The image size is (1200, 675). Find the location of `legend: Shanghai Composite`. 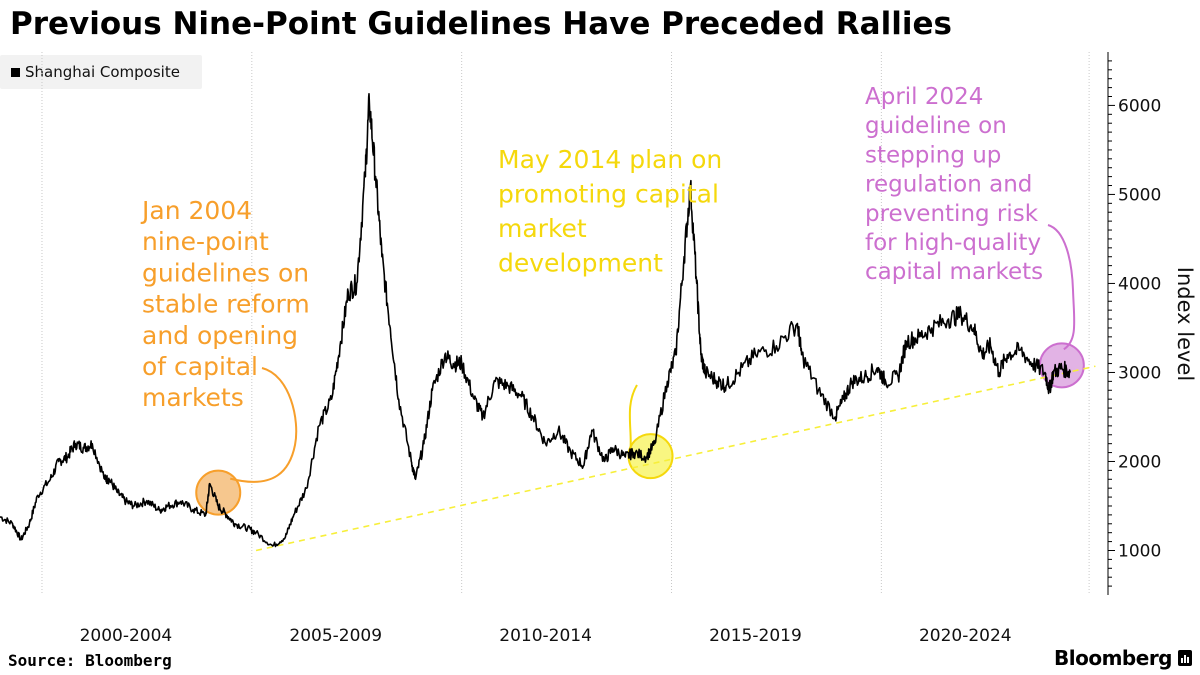

legend: Shanghai Composite is located at coordinates (101, 72).